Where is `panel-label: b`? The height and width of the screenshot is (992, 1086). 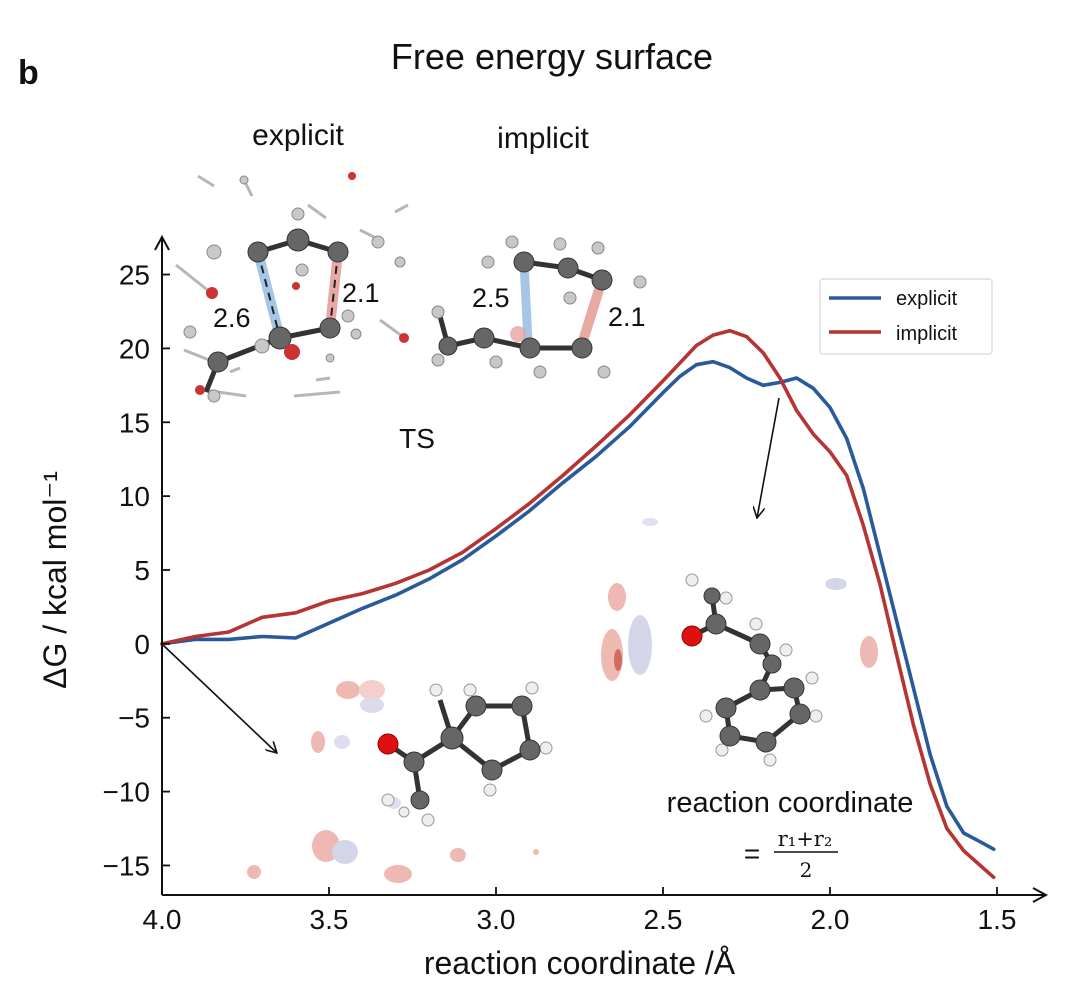 panel-label: b is located at coordinates (28, 73).